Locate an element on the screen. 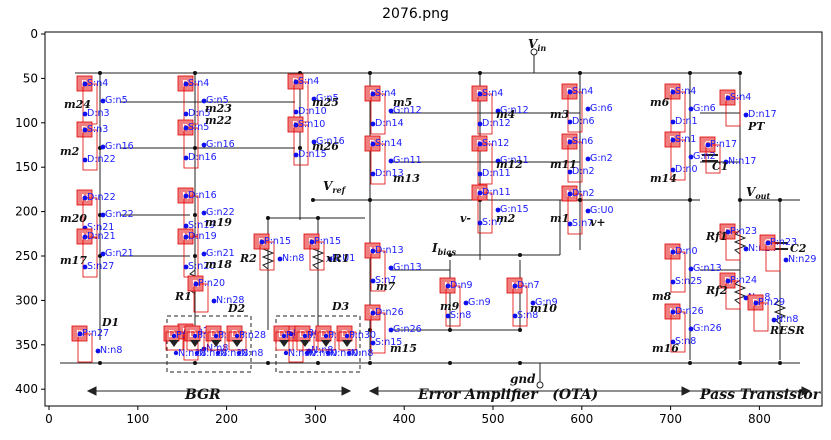 This screenshot has height=440, width=831. diode-n-label: N:n28 is located at coordinates (192, 353).